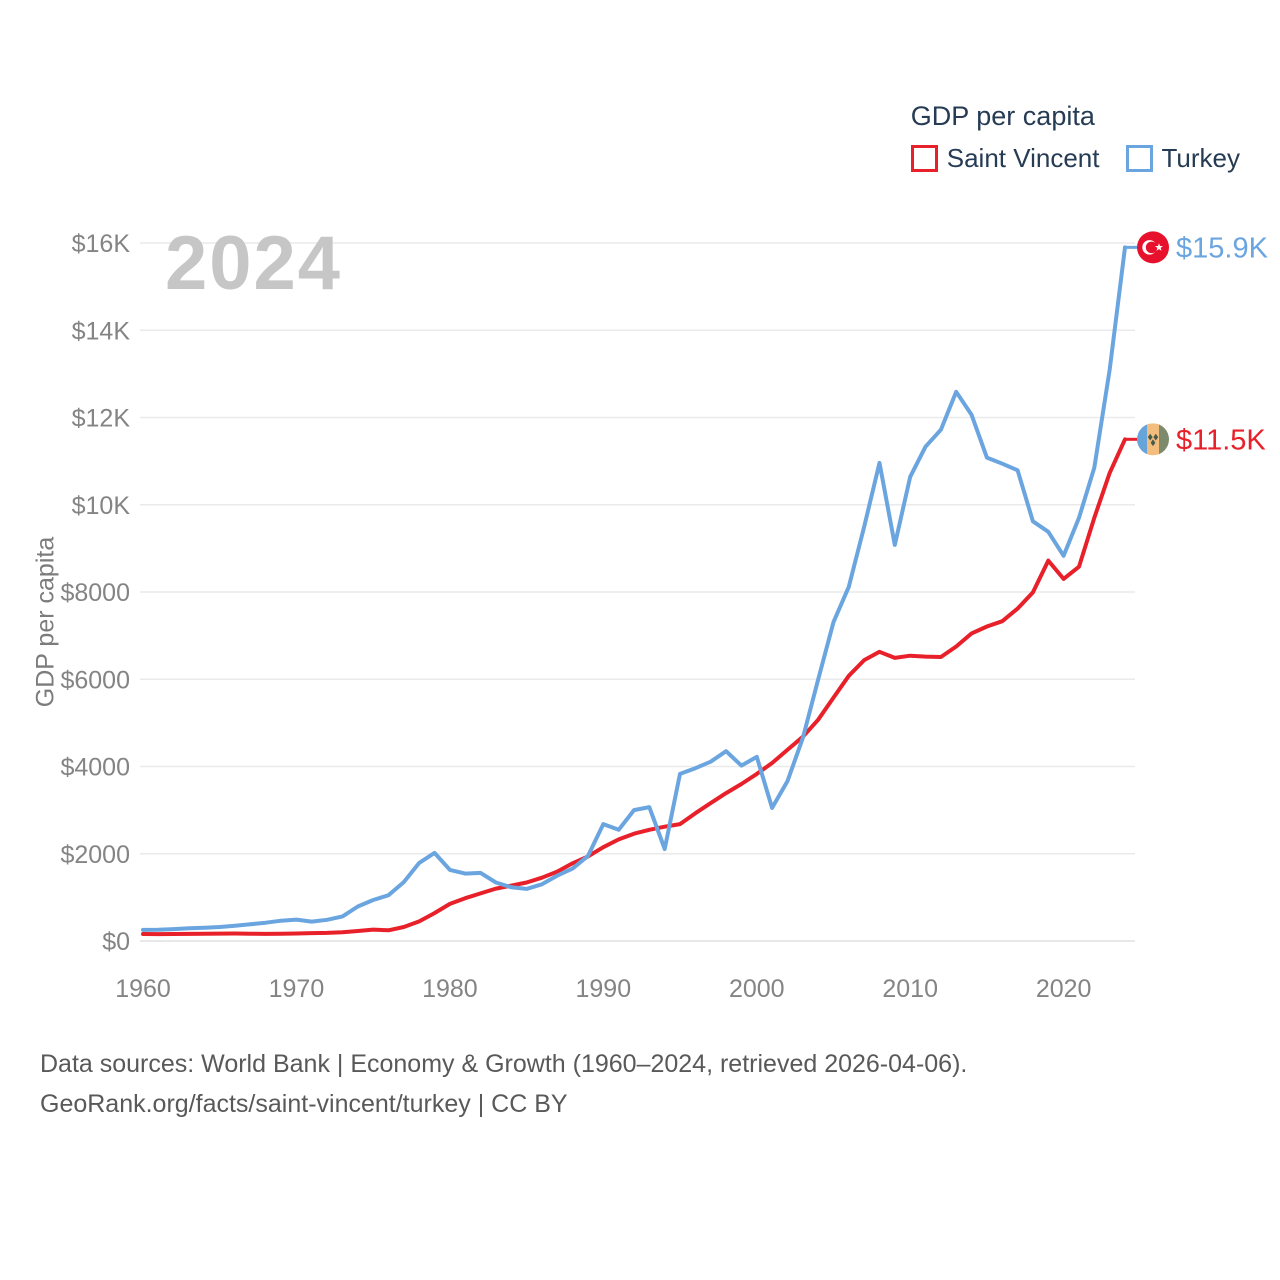 The width and height of the screenshot is (1280, 1280). I want to click on legend-item-saint-vincent: Saint Vincent, so click(1005, 158).